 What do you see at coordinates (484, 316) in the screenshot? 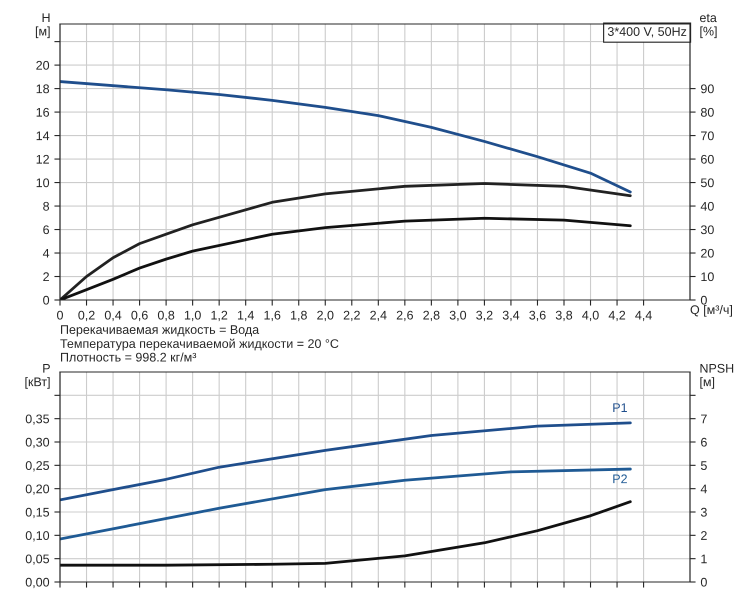
I see `x-tick-label: 3,2` at bounding box center [484, 316].